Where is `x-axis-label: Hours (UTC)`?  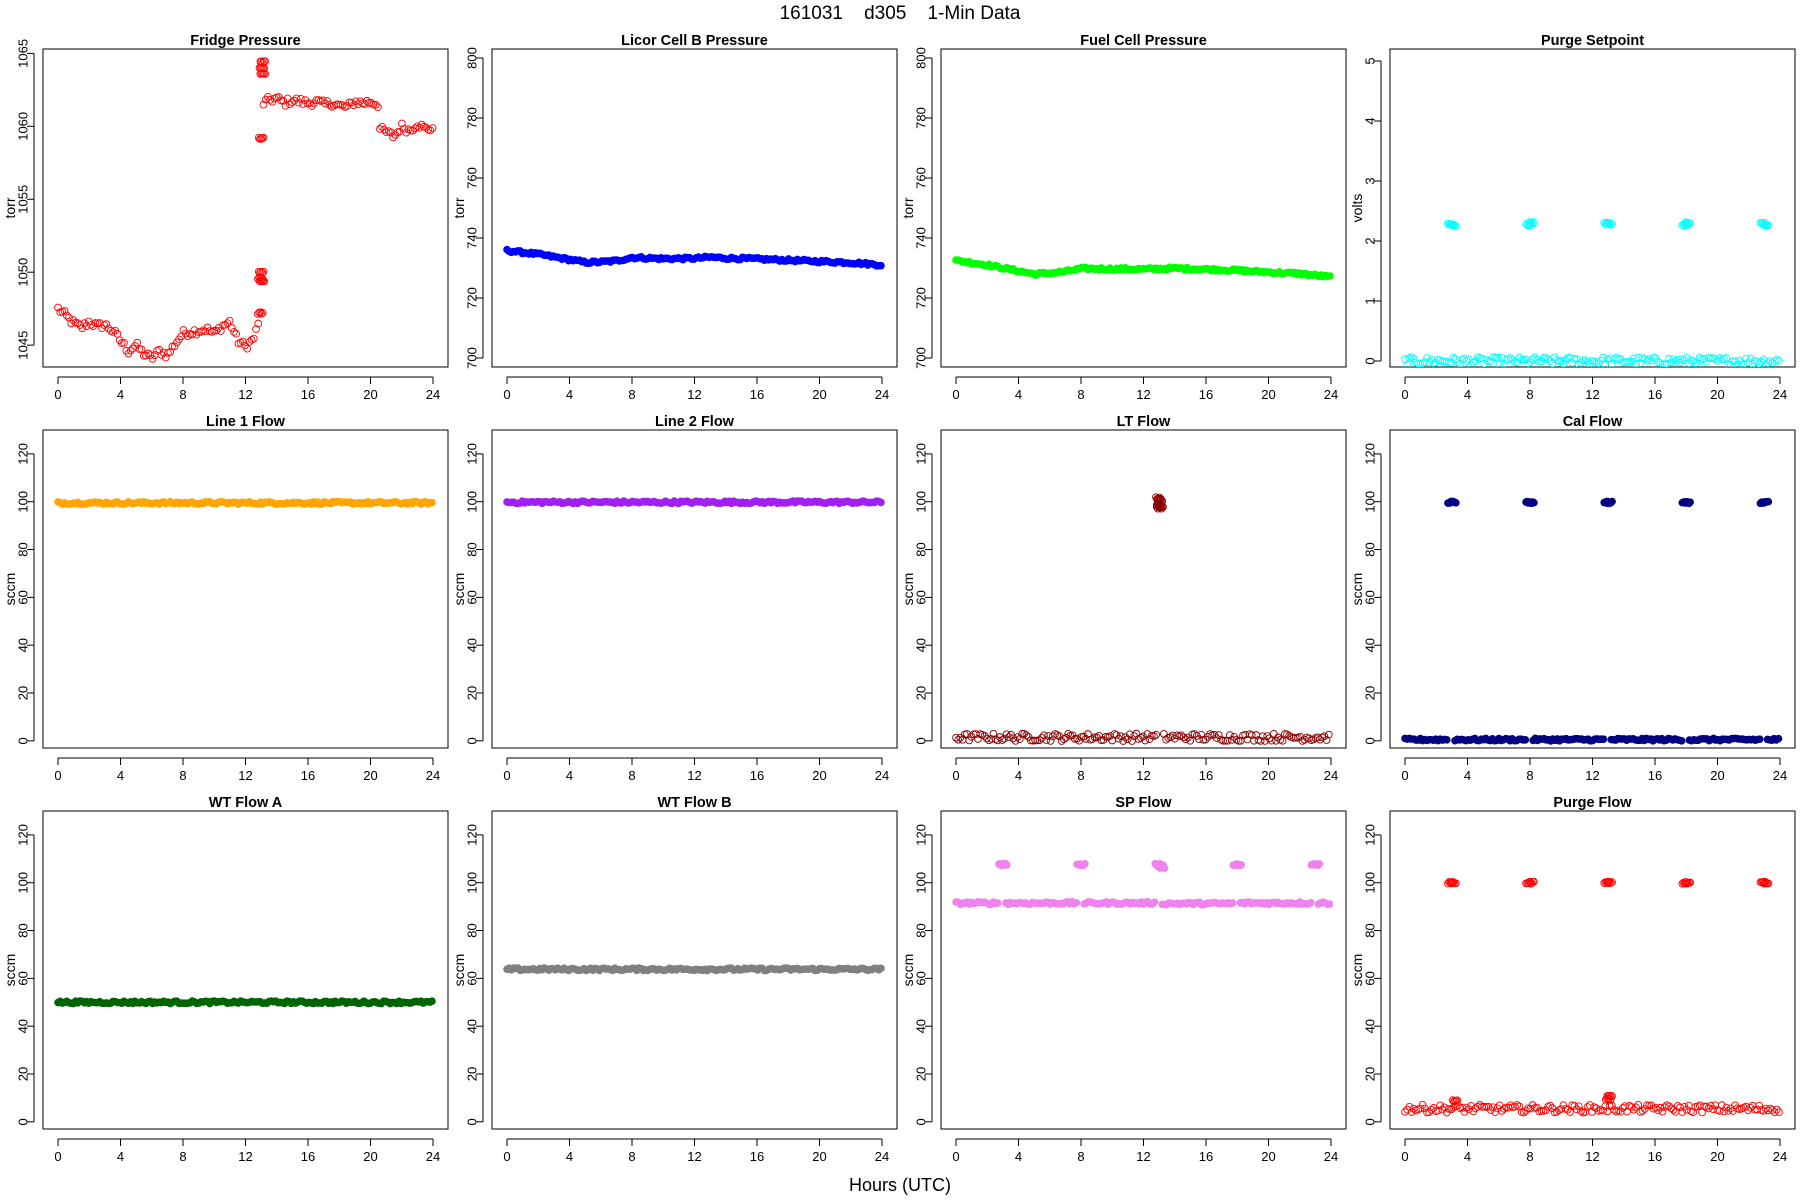 x-axis-label: Hours (UTC) is located at coordinates (900, 1185).